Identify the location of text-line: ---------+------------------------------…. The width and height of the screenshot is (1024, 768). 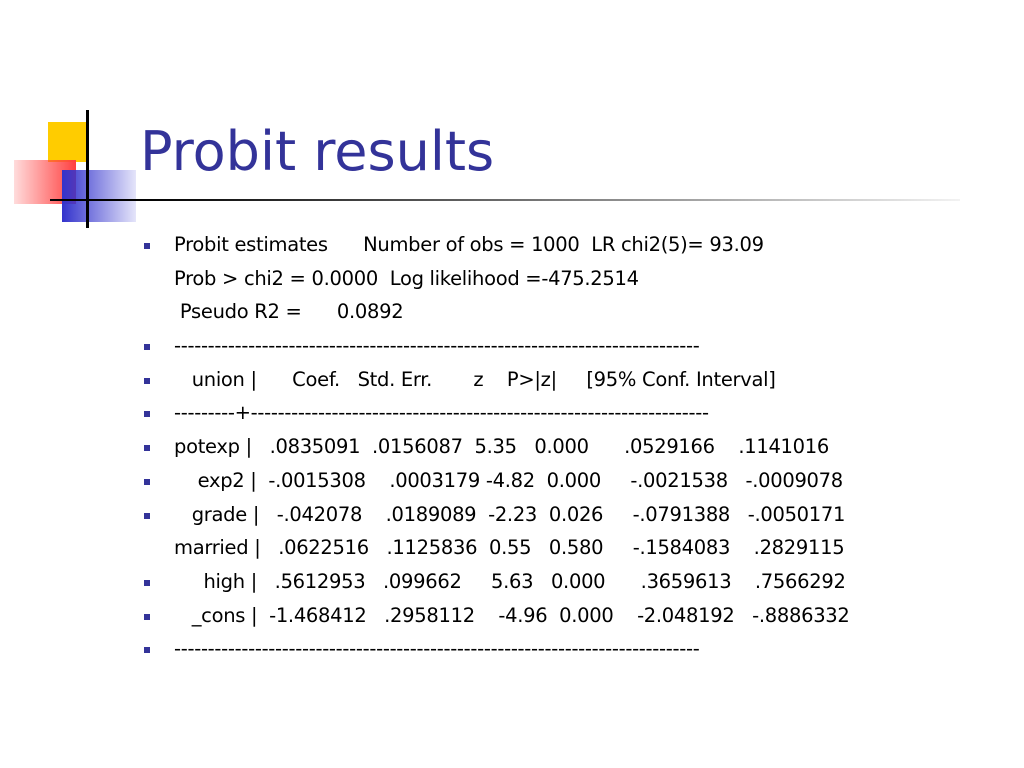
(580, 413).